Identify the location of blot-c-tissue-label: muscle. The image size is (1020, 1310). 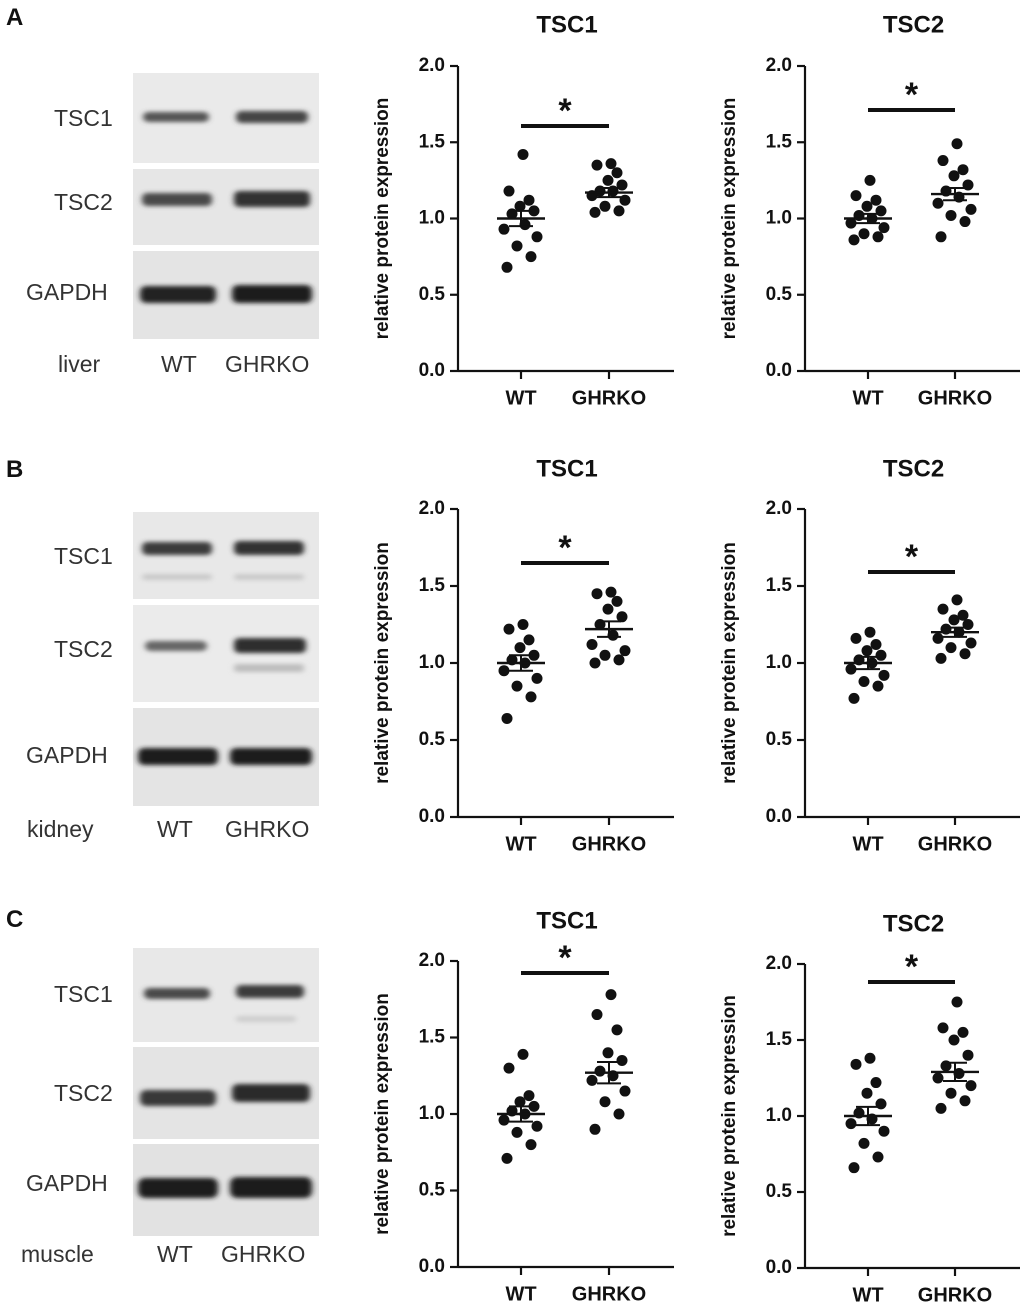
(57, 1254).